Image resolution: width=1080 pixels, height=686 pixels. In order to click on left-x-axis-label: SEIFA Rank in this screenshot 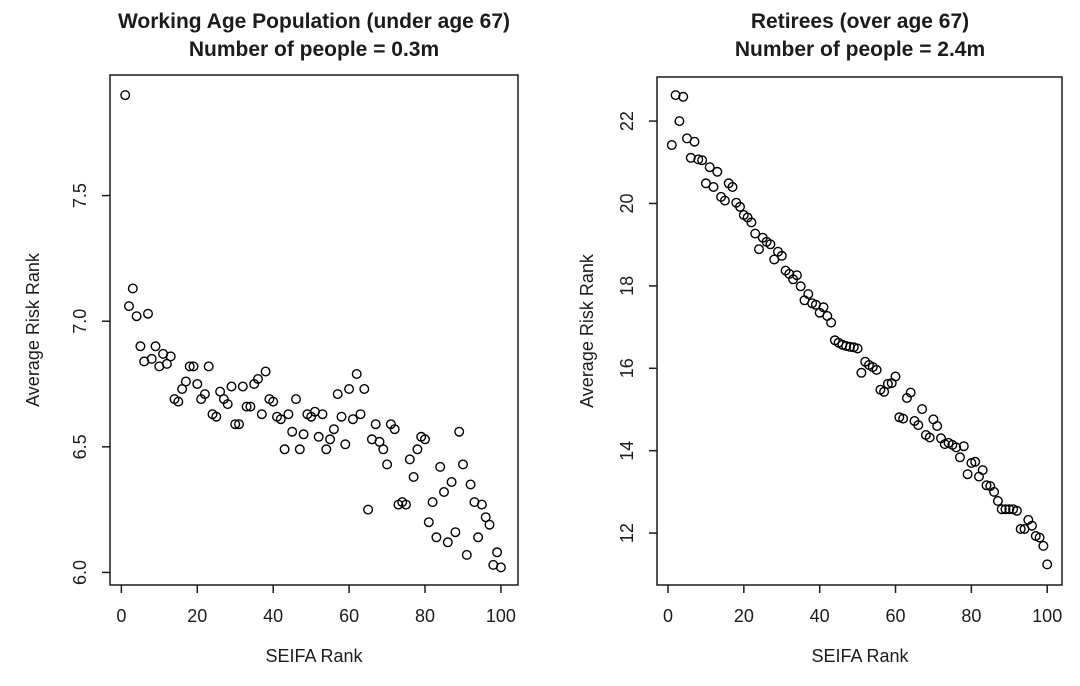, I will do `click(314, 656)`.